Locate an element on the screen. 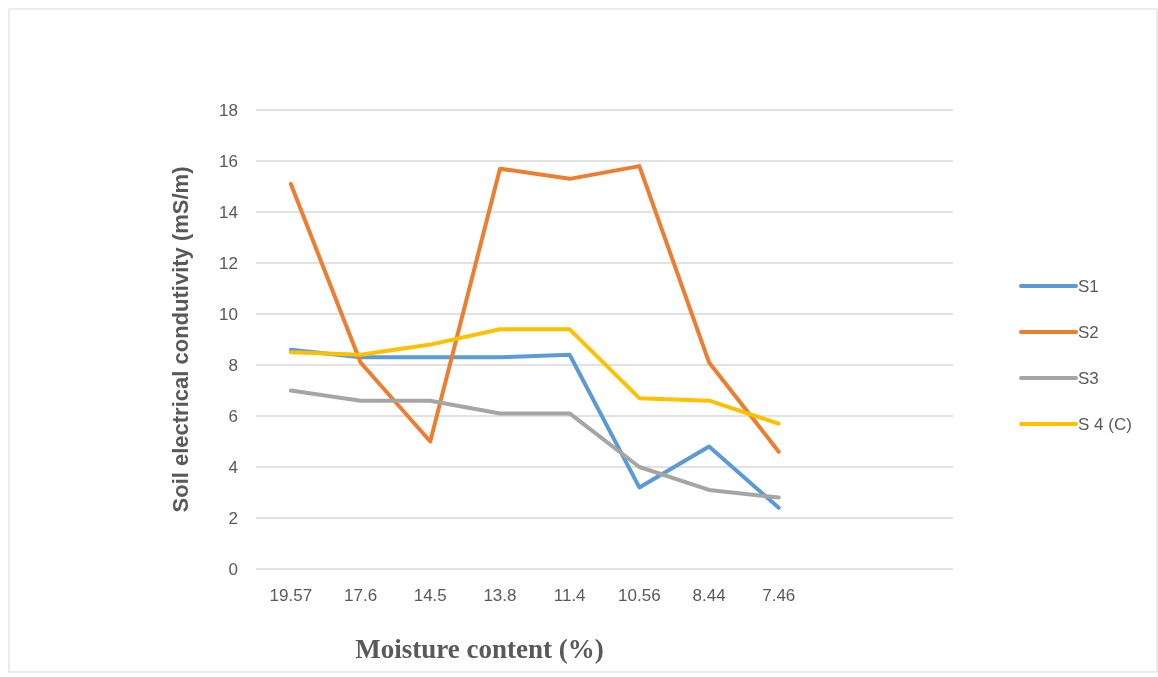 Image resolution: width=1158 pixels, height=677 pixels. y-tick-label: 2 is located at coordinates (233, 518).